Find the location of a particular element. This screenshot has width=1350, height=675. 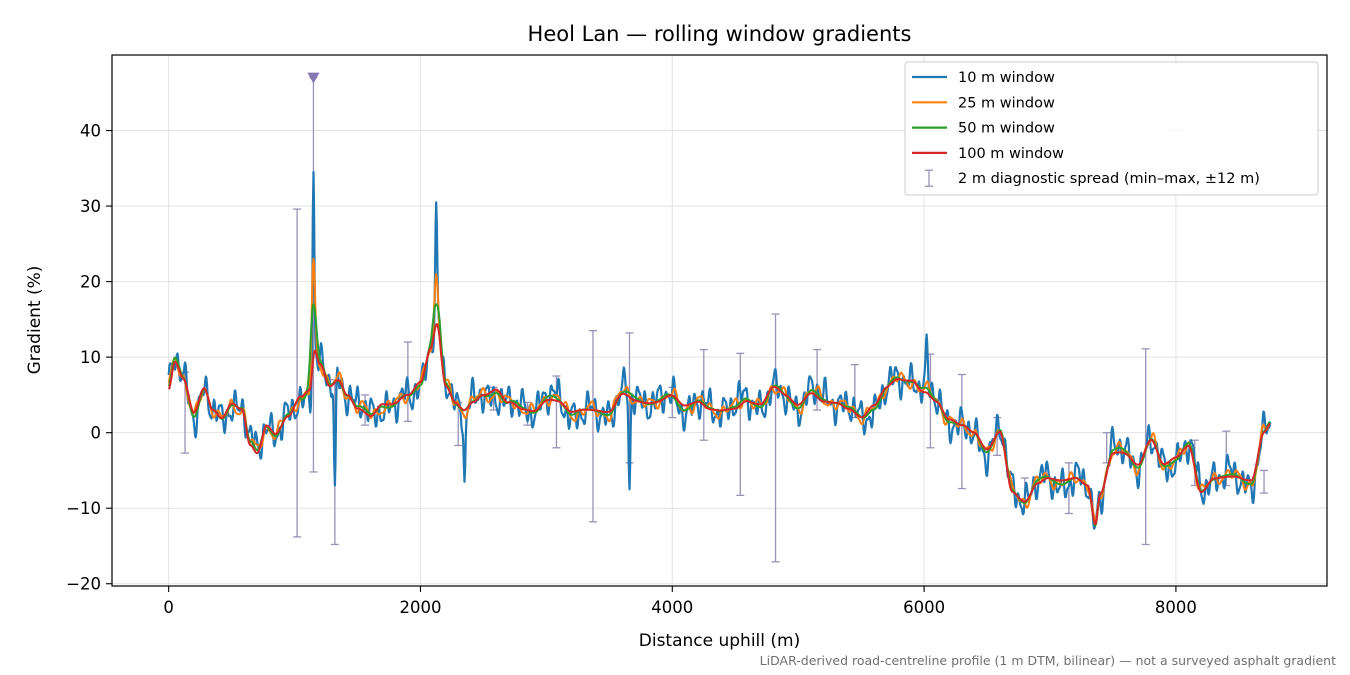

legend-box is located at coordinates (1111, 128).